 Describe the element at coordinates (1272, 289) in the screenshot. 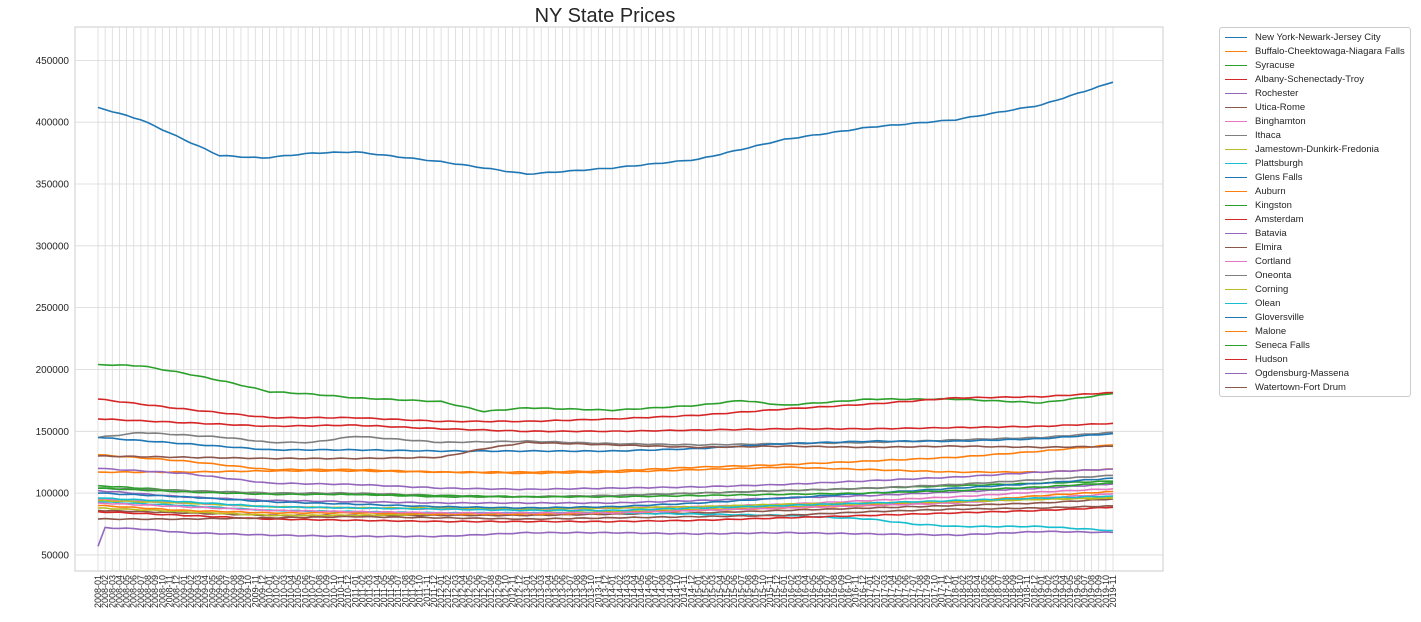

I see `legend-label: Corning` at that location.